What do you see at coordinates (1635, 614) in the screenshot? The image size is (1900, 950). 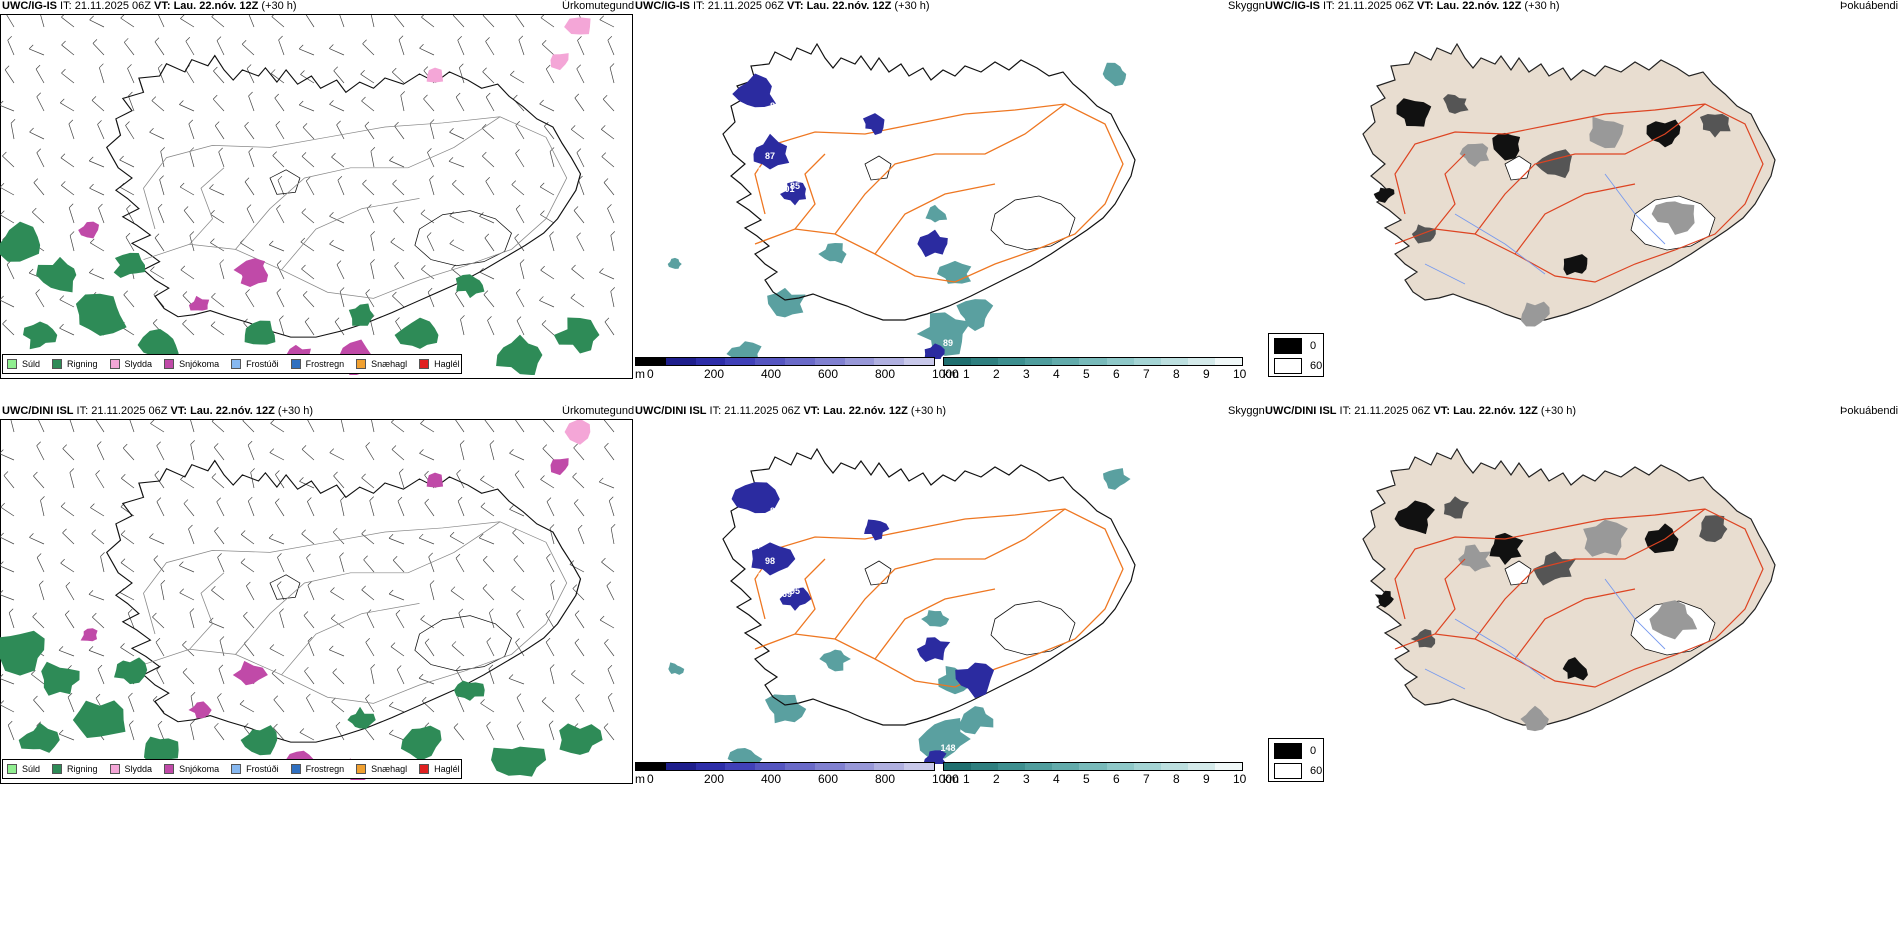 I see `river` at bounding box center [1635, 614].